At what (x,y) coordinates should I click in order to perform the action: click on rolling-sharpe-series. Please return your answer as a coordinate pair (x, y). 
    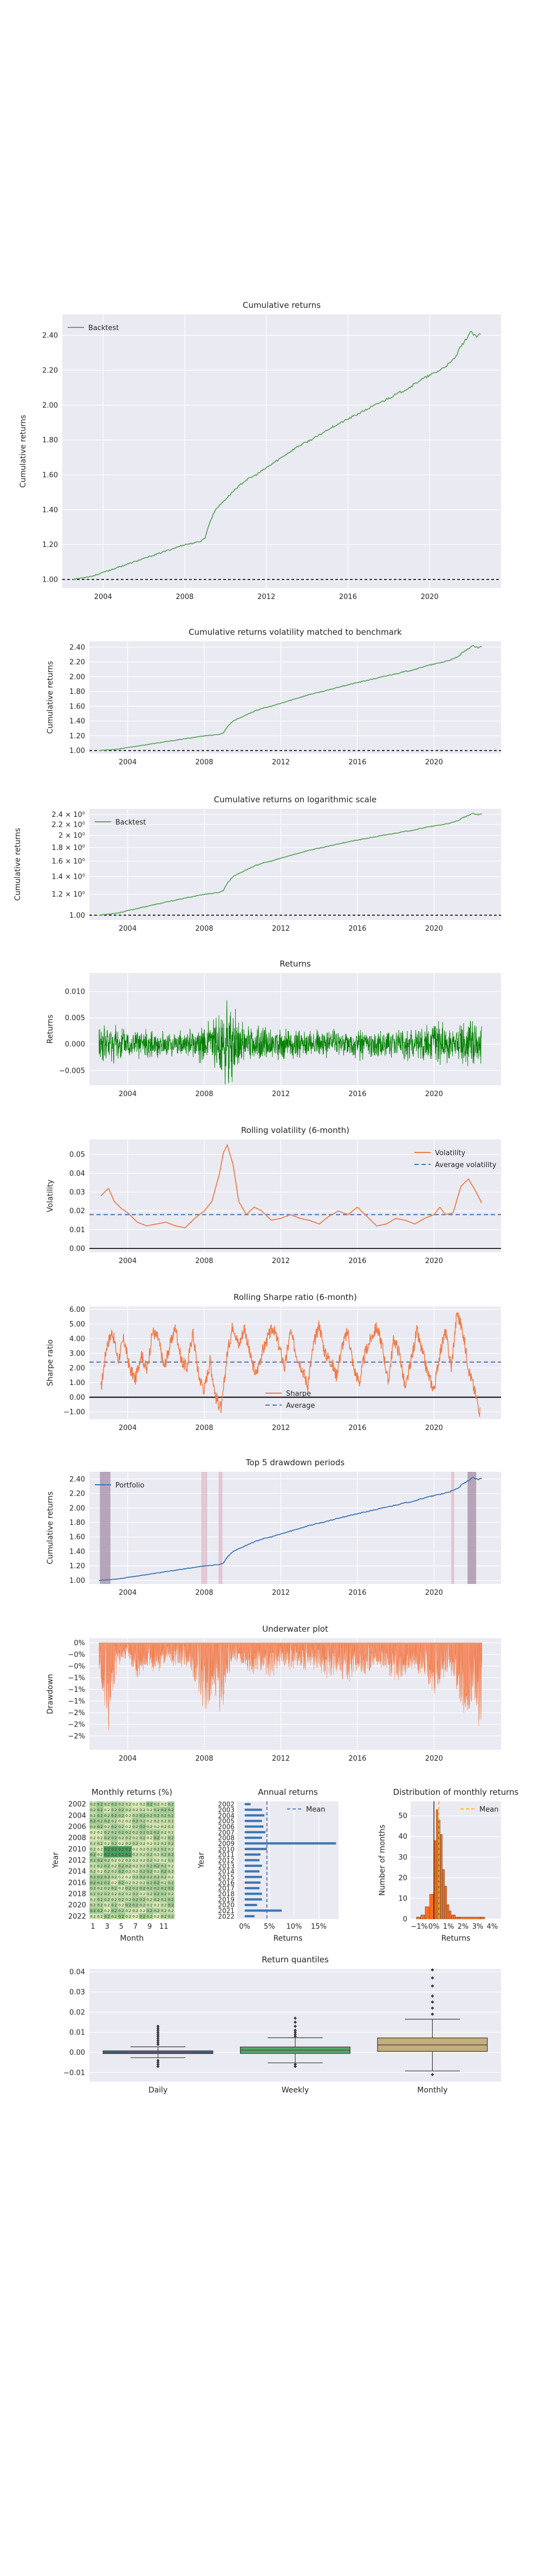
    Looking at the image, I should click on (290, 1364).